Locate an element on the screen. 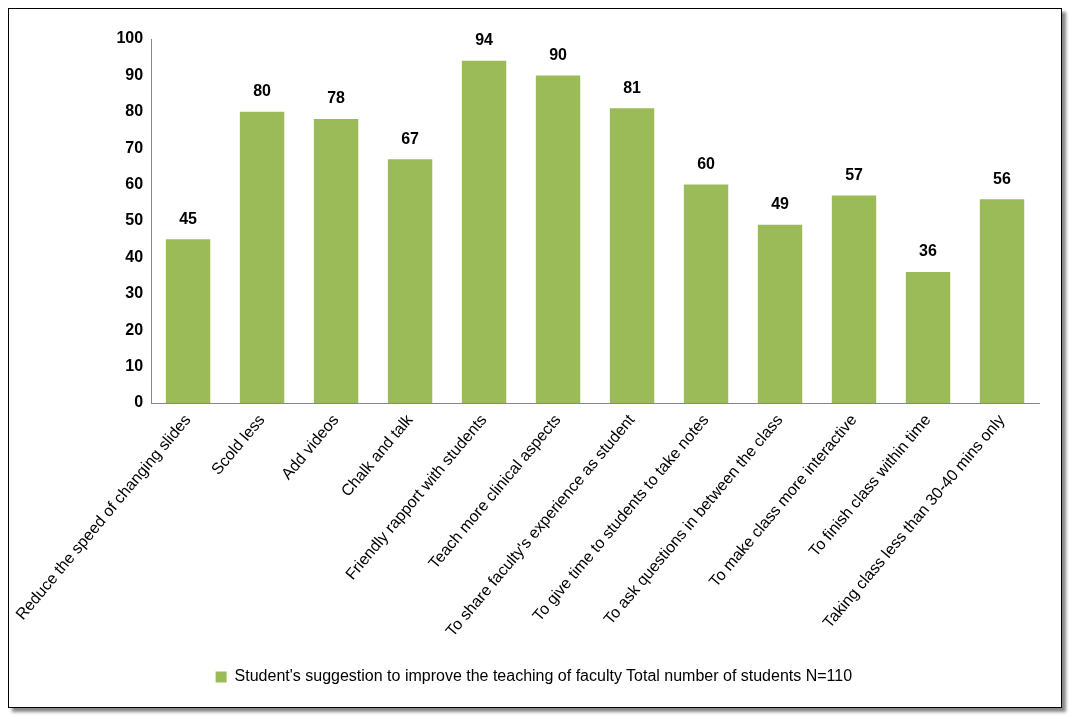 This screenshot has width=1074, height=719. data-label: 67 is located at coordinates (410, 138).